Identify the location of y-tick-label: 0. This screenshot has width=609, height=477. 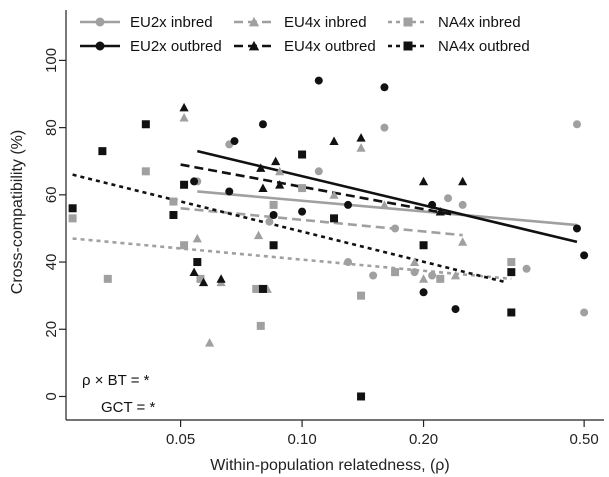
(51, 396).